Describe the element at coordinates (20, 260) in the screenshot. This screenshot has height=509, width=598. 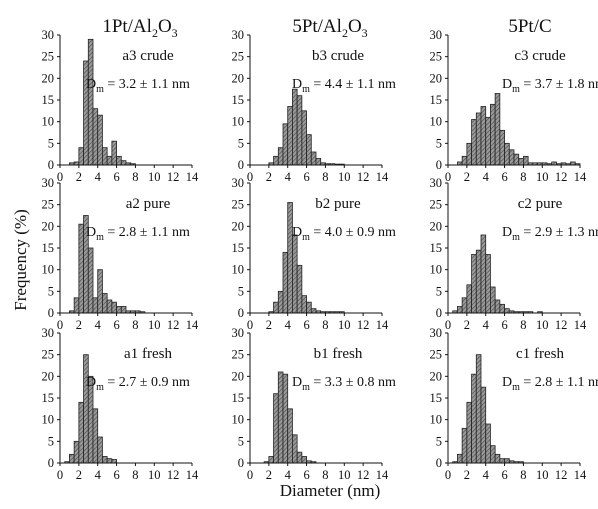
I see `y-axis-label: Frequency (%)` at that location.